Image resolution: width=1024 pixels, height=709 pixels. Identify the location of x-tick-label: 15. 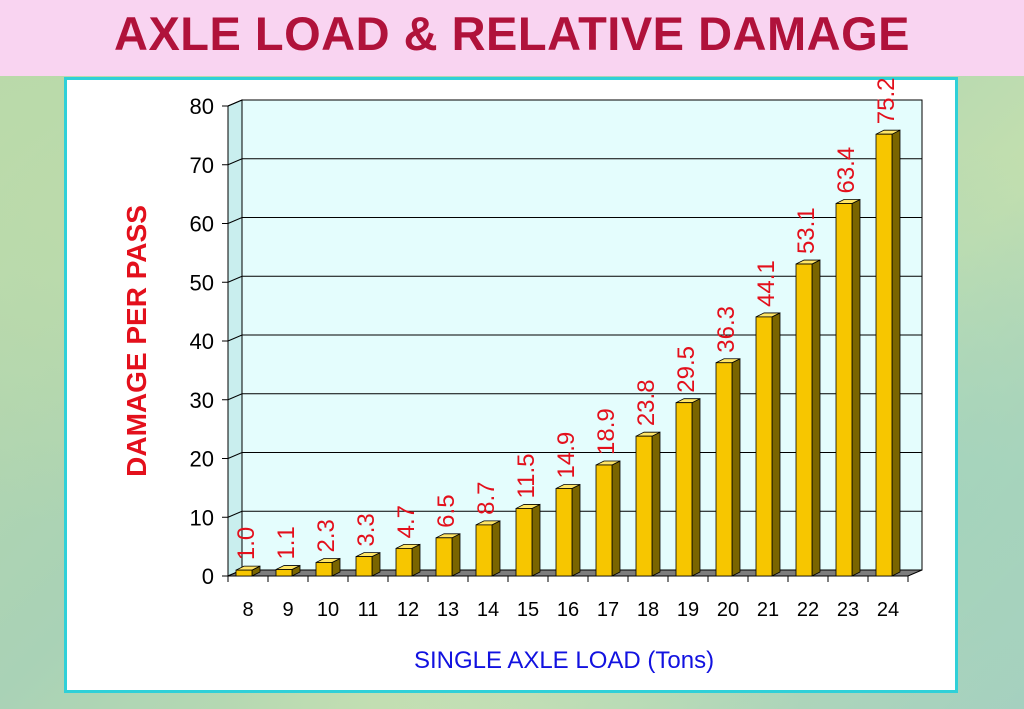
(528, 610).